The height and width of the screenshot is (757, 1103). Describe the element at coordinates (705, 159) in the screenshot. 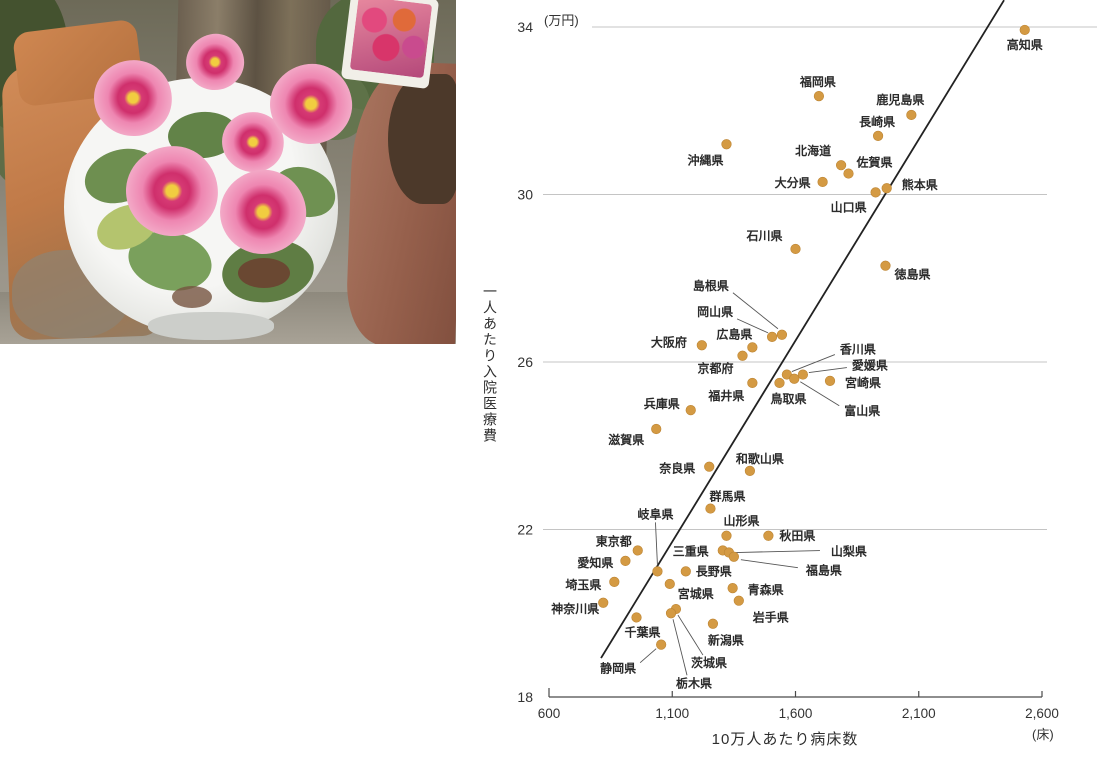

I see `point-label: 沖縄県` at that location.